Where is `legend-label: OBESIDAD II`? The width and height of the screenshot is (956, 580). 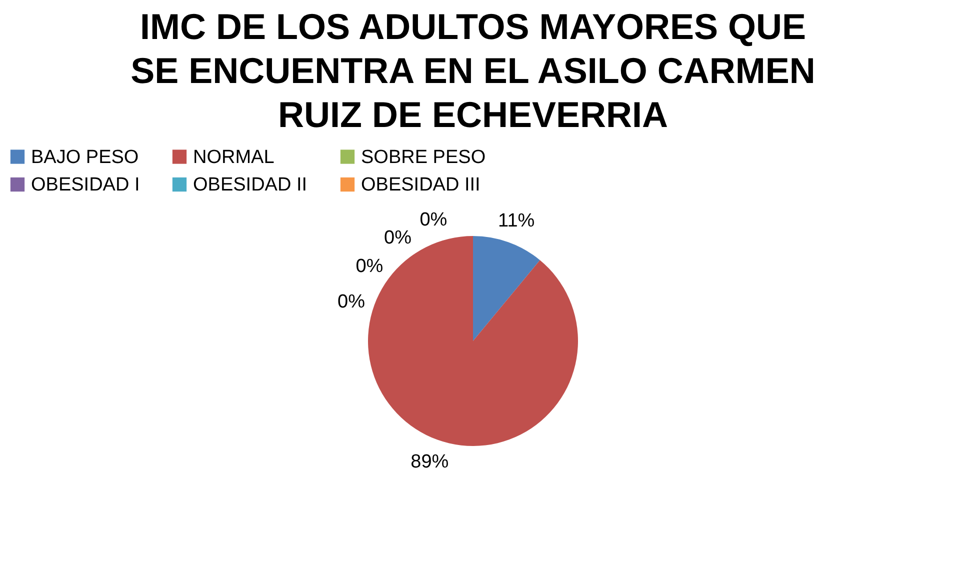 legend-label: OBESIDAD II is located at coordinates (250, 185).